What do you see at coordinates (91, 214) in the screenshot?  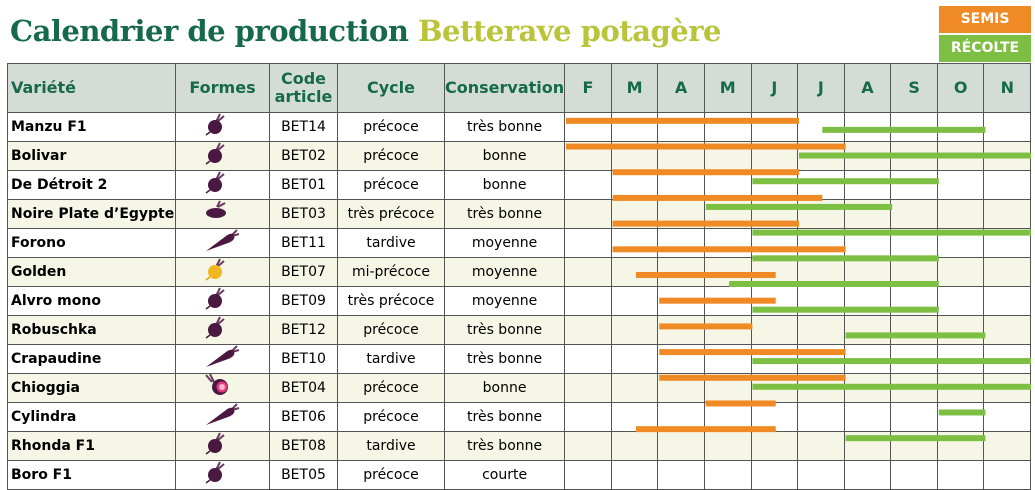 I see `variete: Noire Plate d’Egypte` at bounding box center [91, 214].